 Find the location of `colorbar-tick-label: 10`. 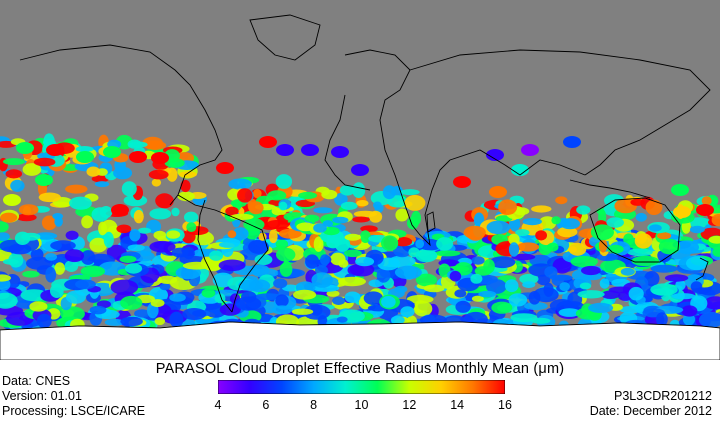

colorbar-tick-label: 10 is located at coordinates (361, 405).